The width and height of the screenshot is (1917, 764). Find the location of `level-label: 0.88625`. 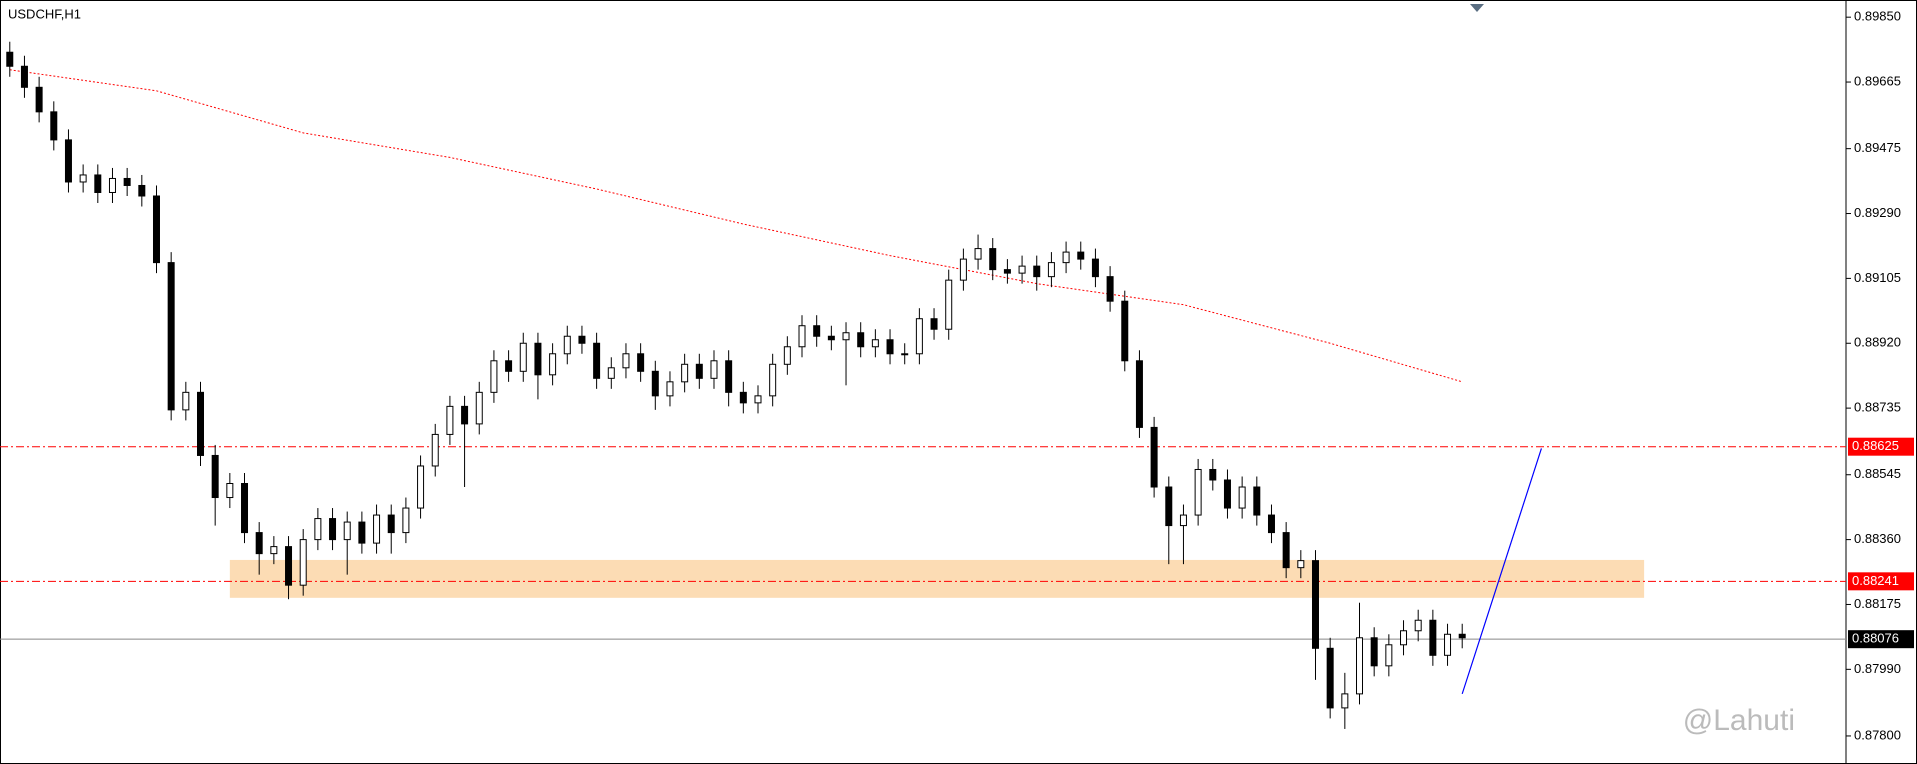

level-label: 0.88625 is located at coordinates (1875, 445).